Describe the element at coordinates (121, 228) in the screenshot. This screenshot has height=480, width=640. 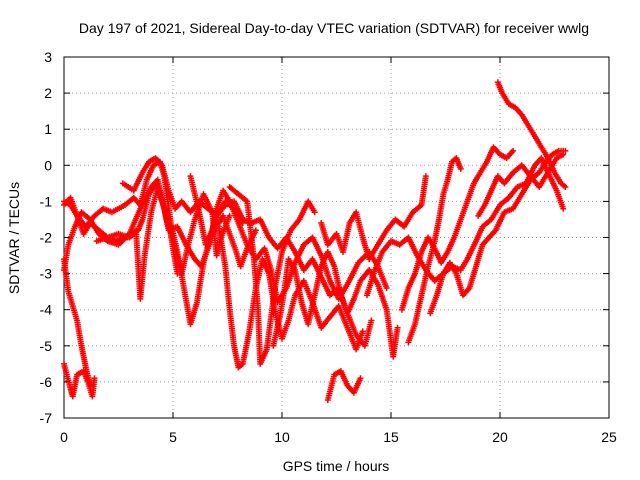
I see `series-sat5` at that location.